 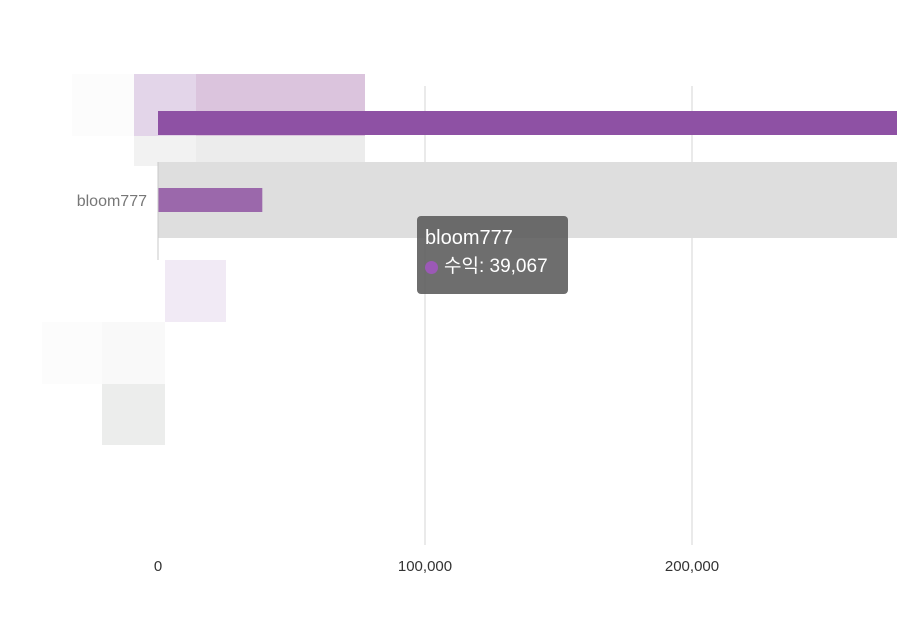 What do you see at coordinates (112, 201) in the screenshot?
I see `category-label: bloom777` at bounding box center [112, 201].